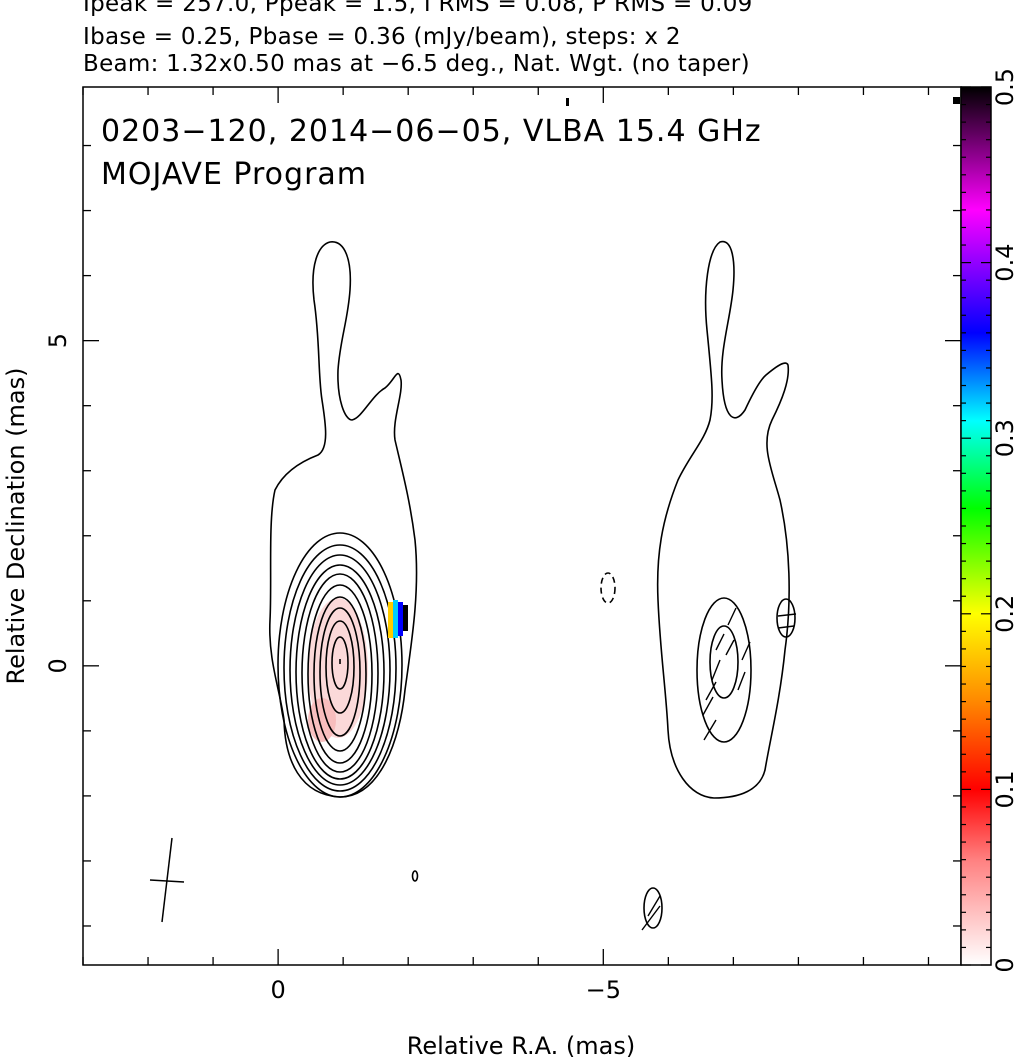 The image size is (1021, 1060). I want to click on beam-cross, so click(167, 880).